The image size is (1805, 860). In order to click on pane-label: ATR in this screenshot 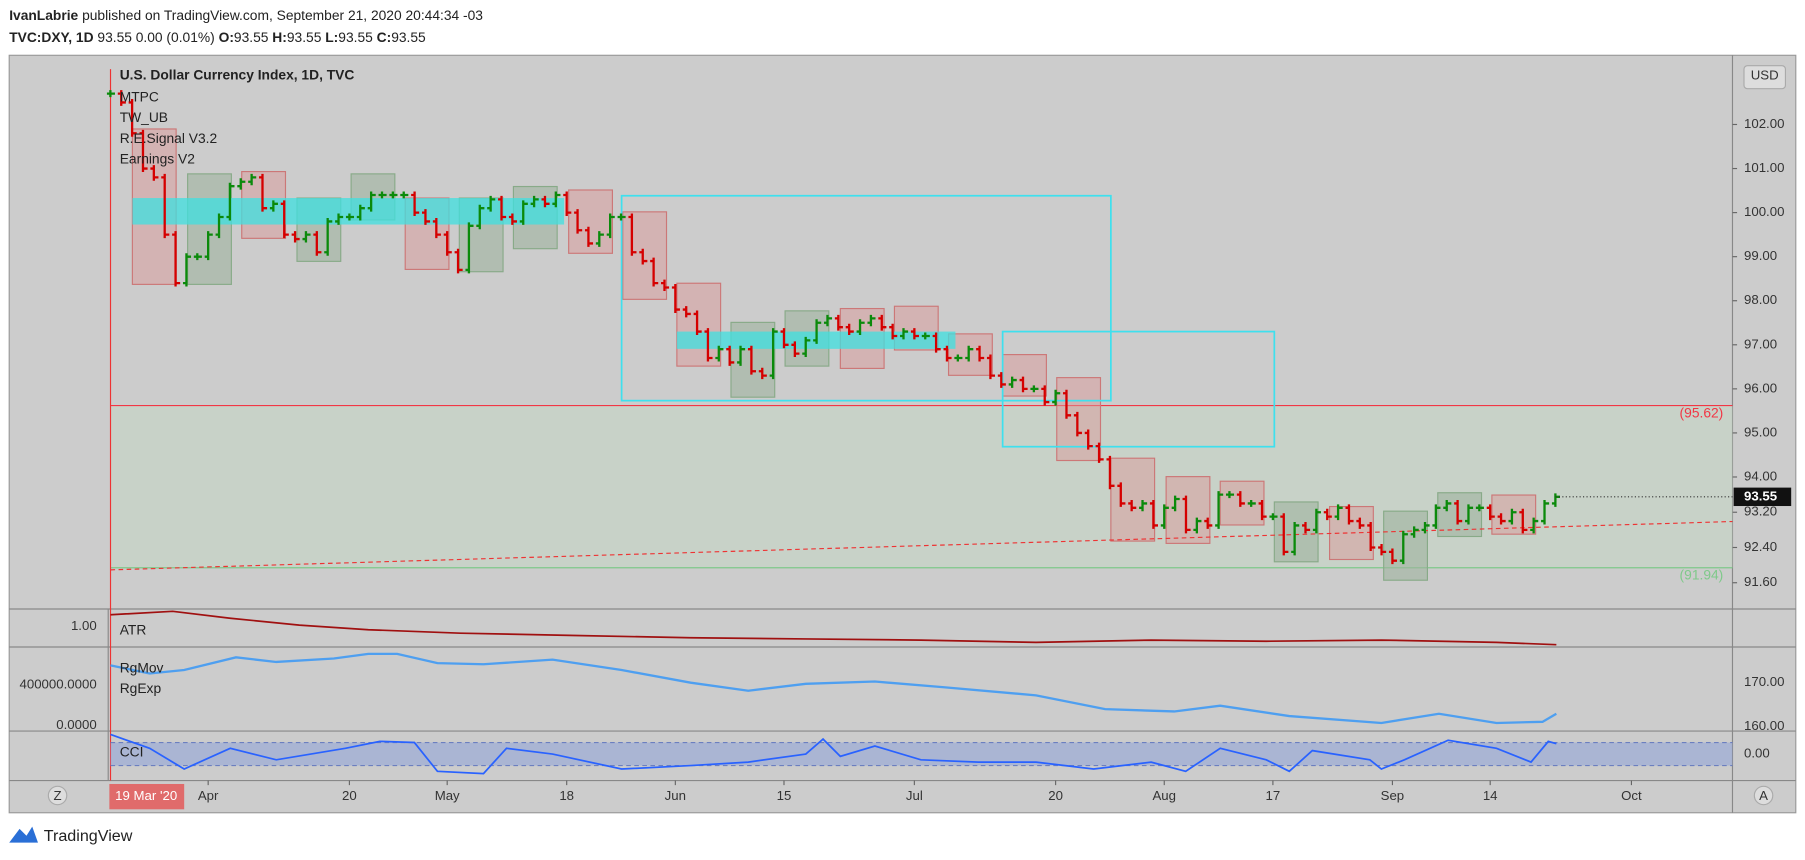, I will do `click(133, 630)`.